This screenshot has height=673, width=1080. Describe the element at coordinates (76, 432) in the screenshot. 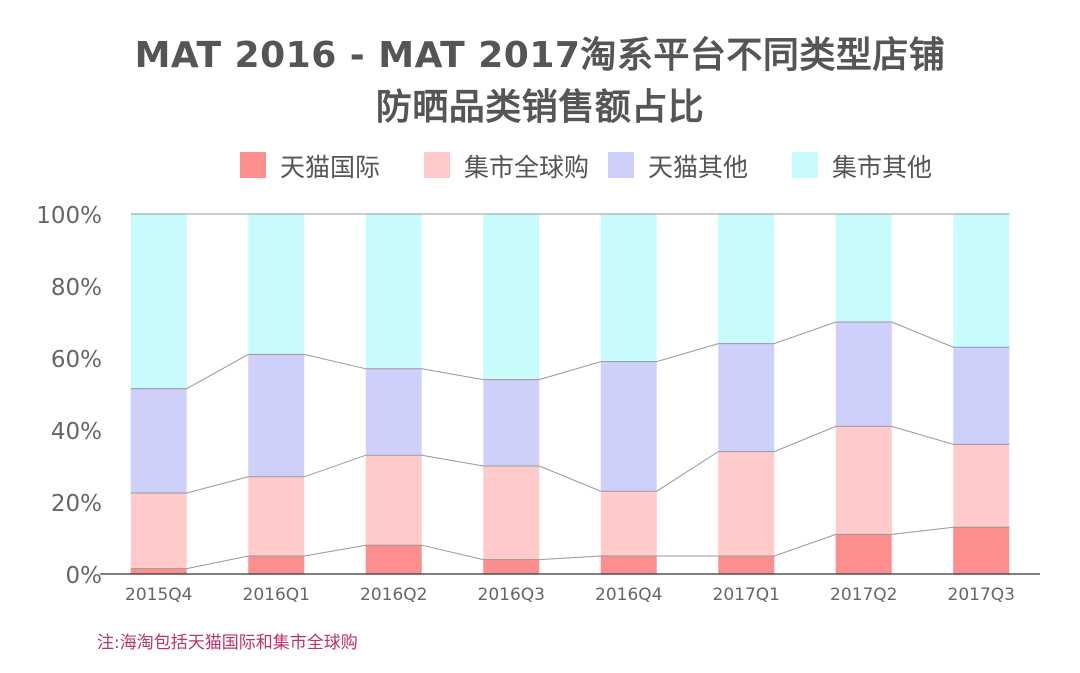

I see `y-tick-label-2: 40%` at that location.